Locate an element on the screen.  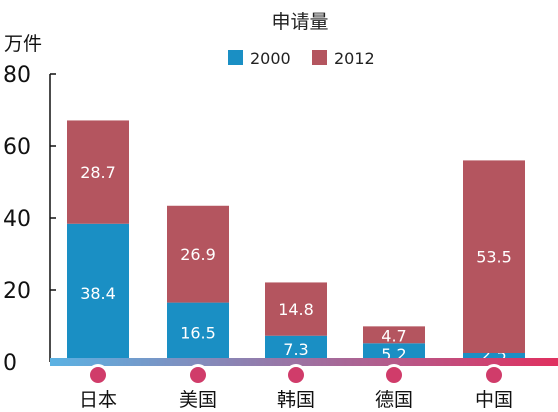
legend-label-2000: 2000 is located at coordinates (270, 58).